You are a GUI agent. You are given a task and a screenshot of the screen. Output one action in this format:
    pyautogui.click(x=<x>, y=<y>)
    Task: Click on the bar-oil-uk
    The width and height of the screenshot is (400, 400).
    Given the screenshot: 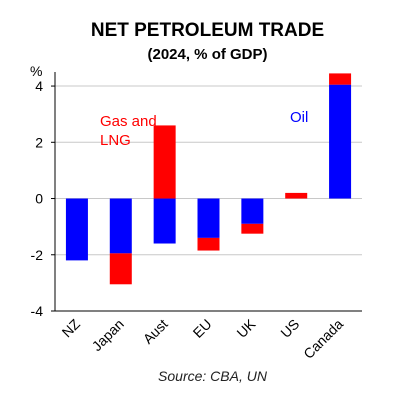 What is the action you would take?
    pyautogui.click(x=252, y=211)
    